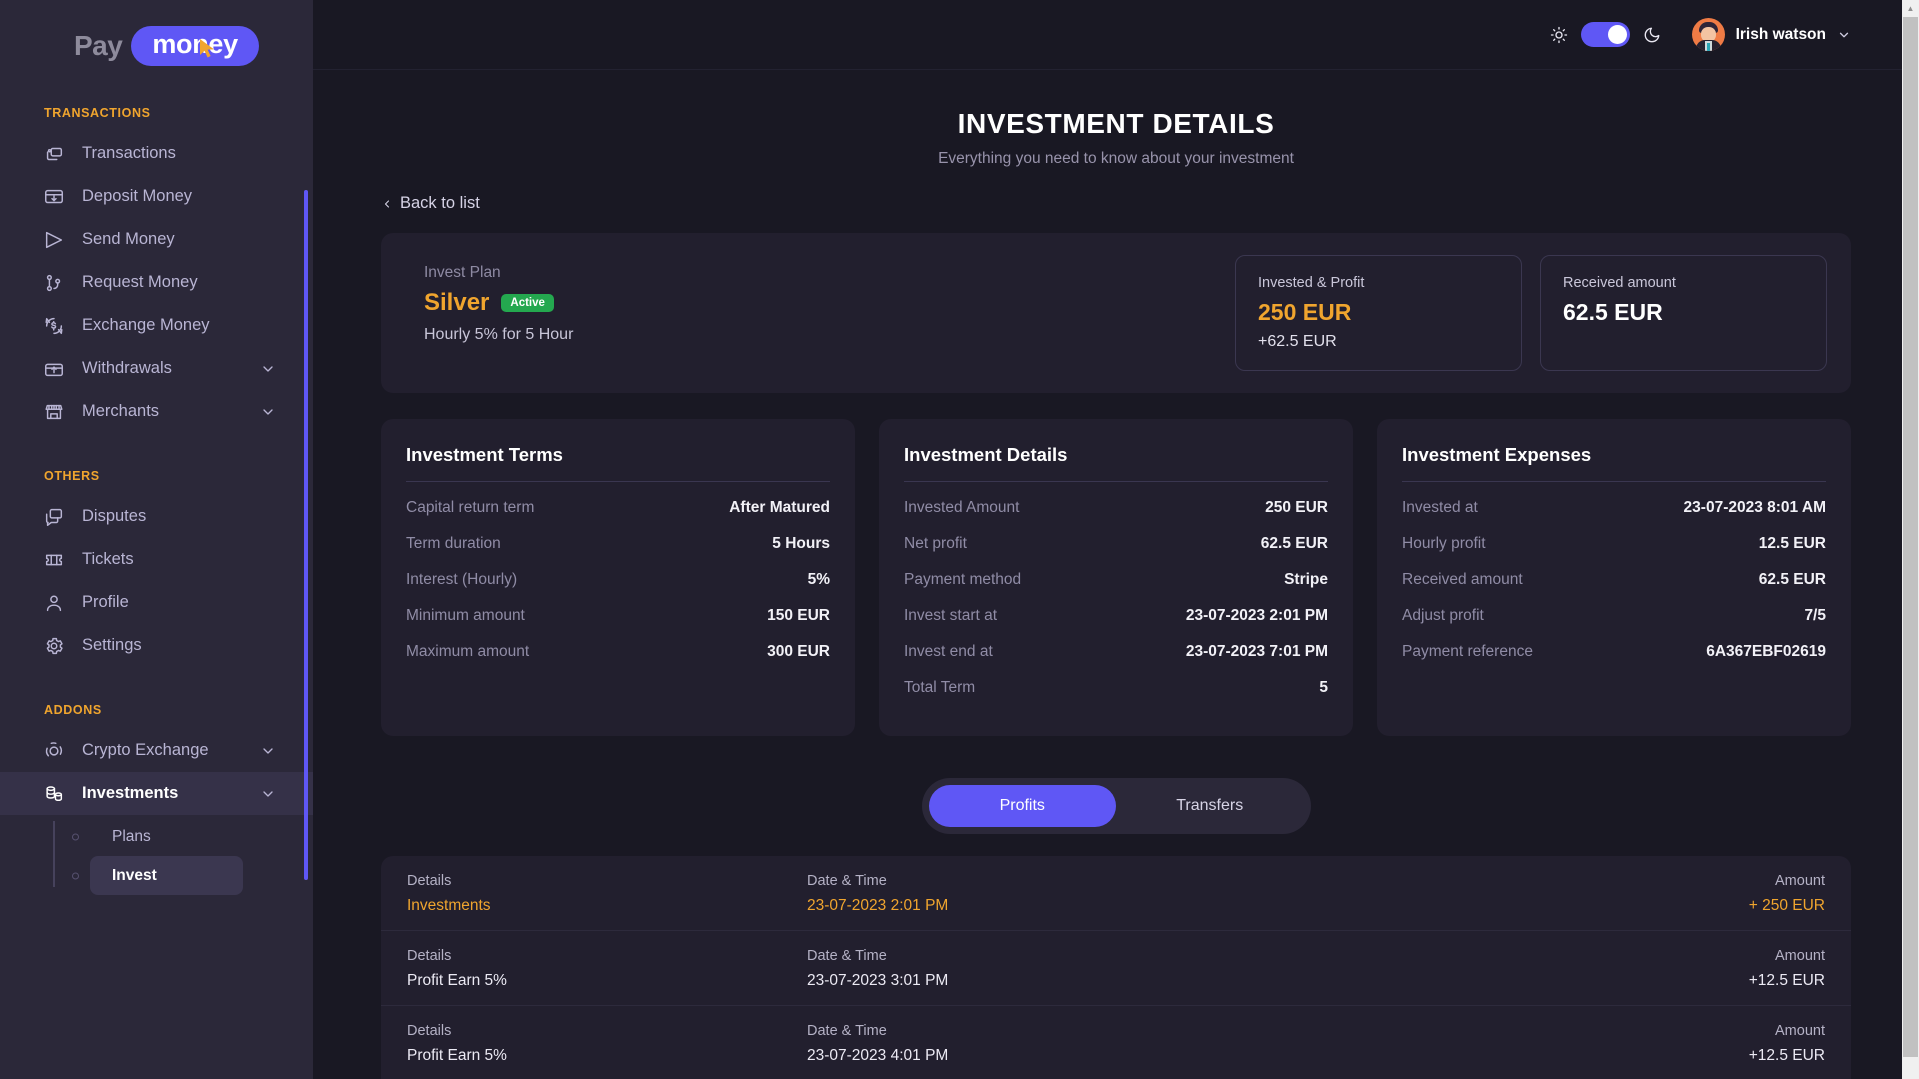 This screenshot has width=1919, height=1079. Describe the element at coordinates (54, 197) in the screenshot. I see `deposit-icon` at that location.